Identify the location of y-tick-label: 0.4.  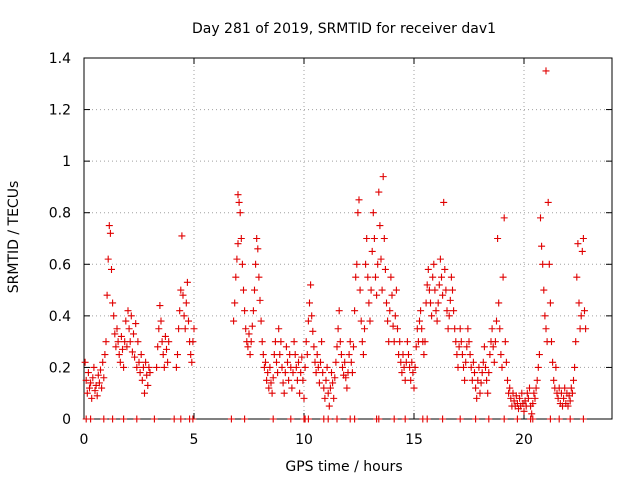
(60, 317).